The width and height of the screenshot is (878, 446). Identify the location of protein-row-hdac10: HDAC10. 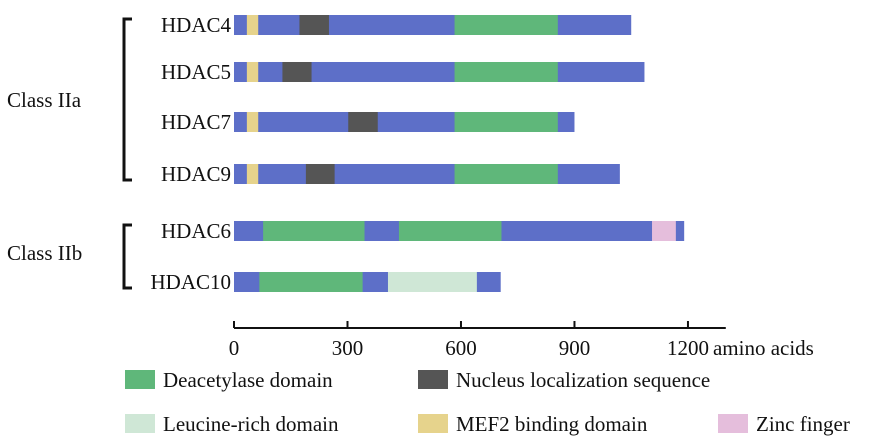
(325, 282).